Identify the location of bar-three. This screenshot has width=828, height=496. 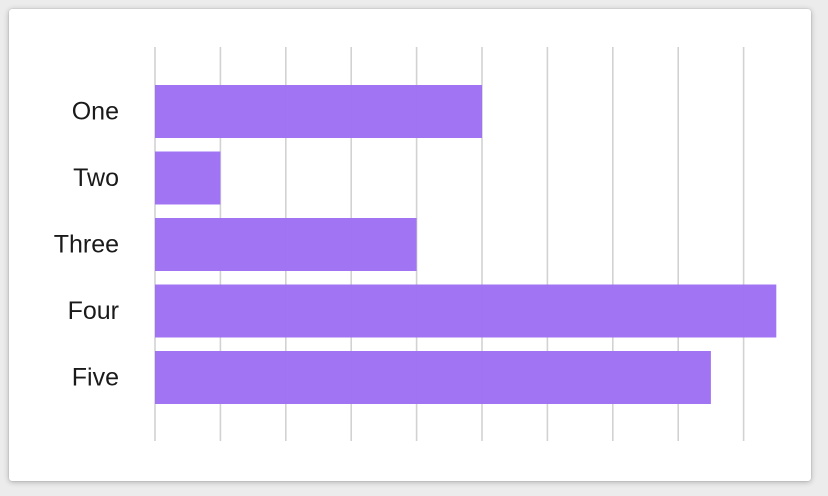
(286, 244).